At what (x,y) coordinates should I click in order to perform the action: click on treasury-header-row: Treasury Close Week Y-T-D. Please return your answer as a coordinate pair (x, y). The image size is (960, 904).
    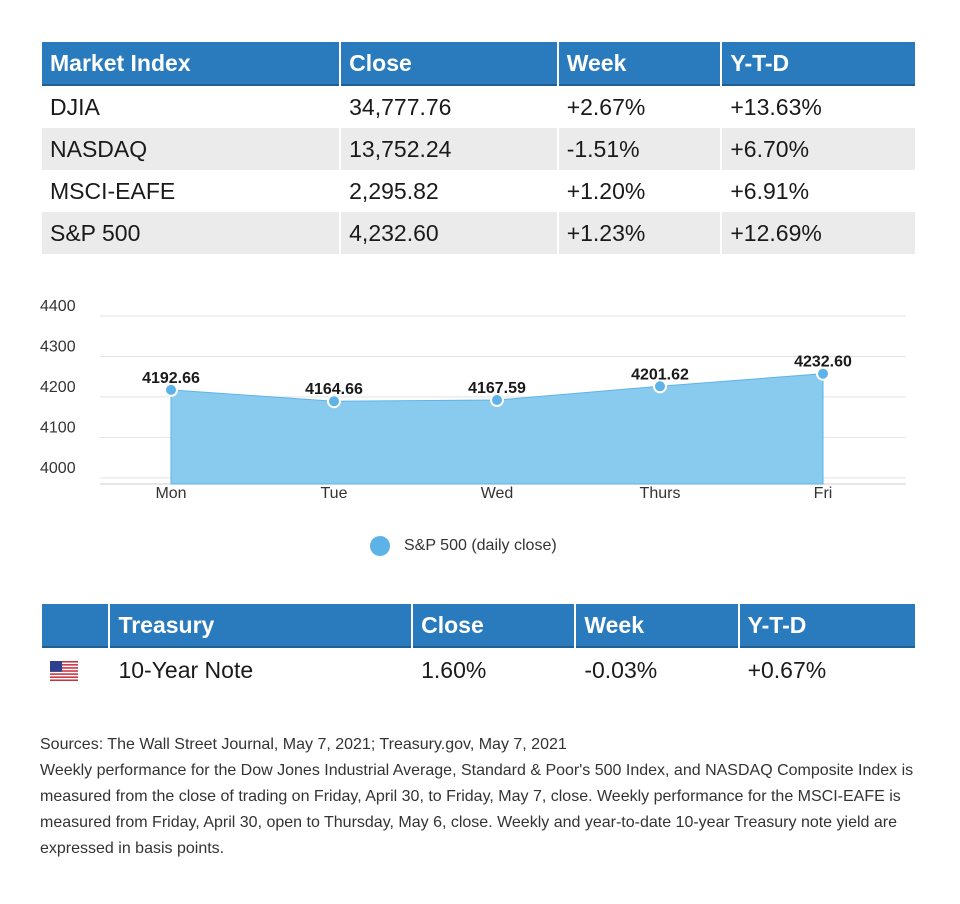
    Looking at the image, I should click on (478, 626).